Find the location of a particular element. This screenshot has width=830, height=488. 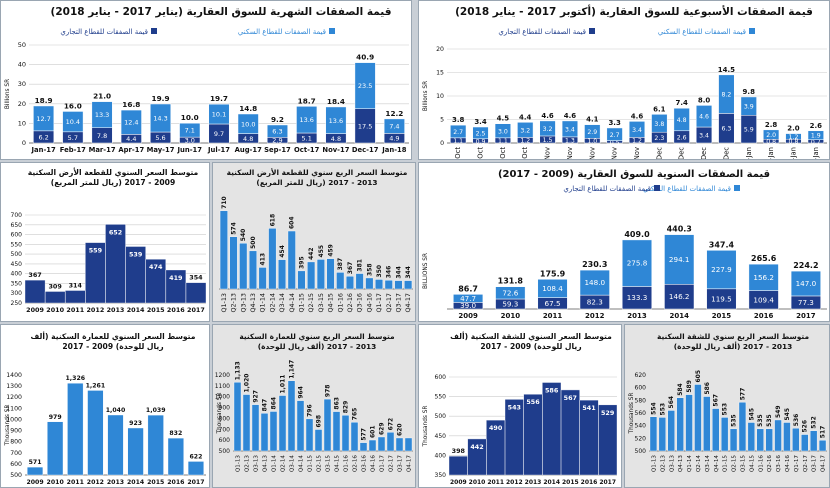

x-tick-label: 2014 is located at coordinates (679, 316).